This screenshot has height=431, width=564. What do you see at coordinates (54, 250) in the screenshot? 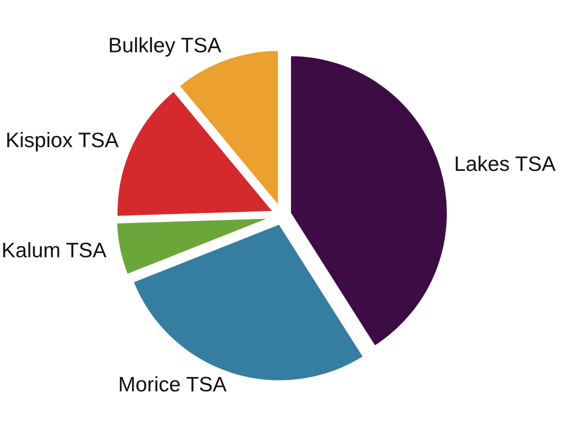
I see `slice-label: Kalum TSA` at bounding box center [54, 250].